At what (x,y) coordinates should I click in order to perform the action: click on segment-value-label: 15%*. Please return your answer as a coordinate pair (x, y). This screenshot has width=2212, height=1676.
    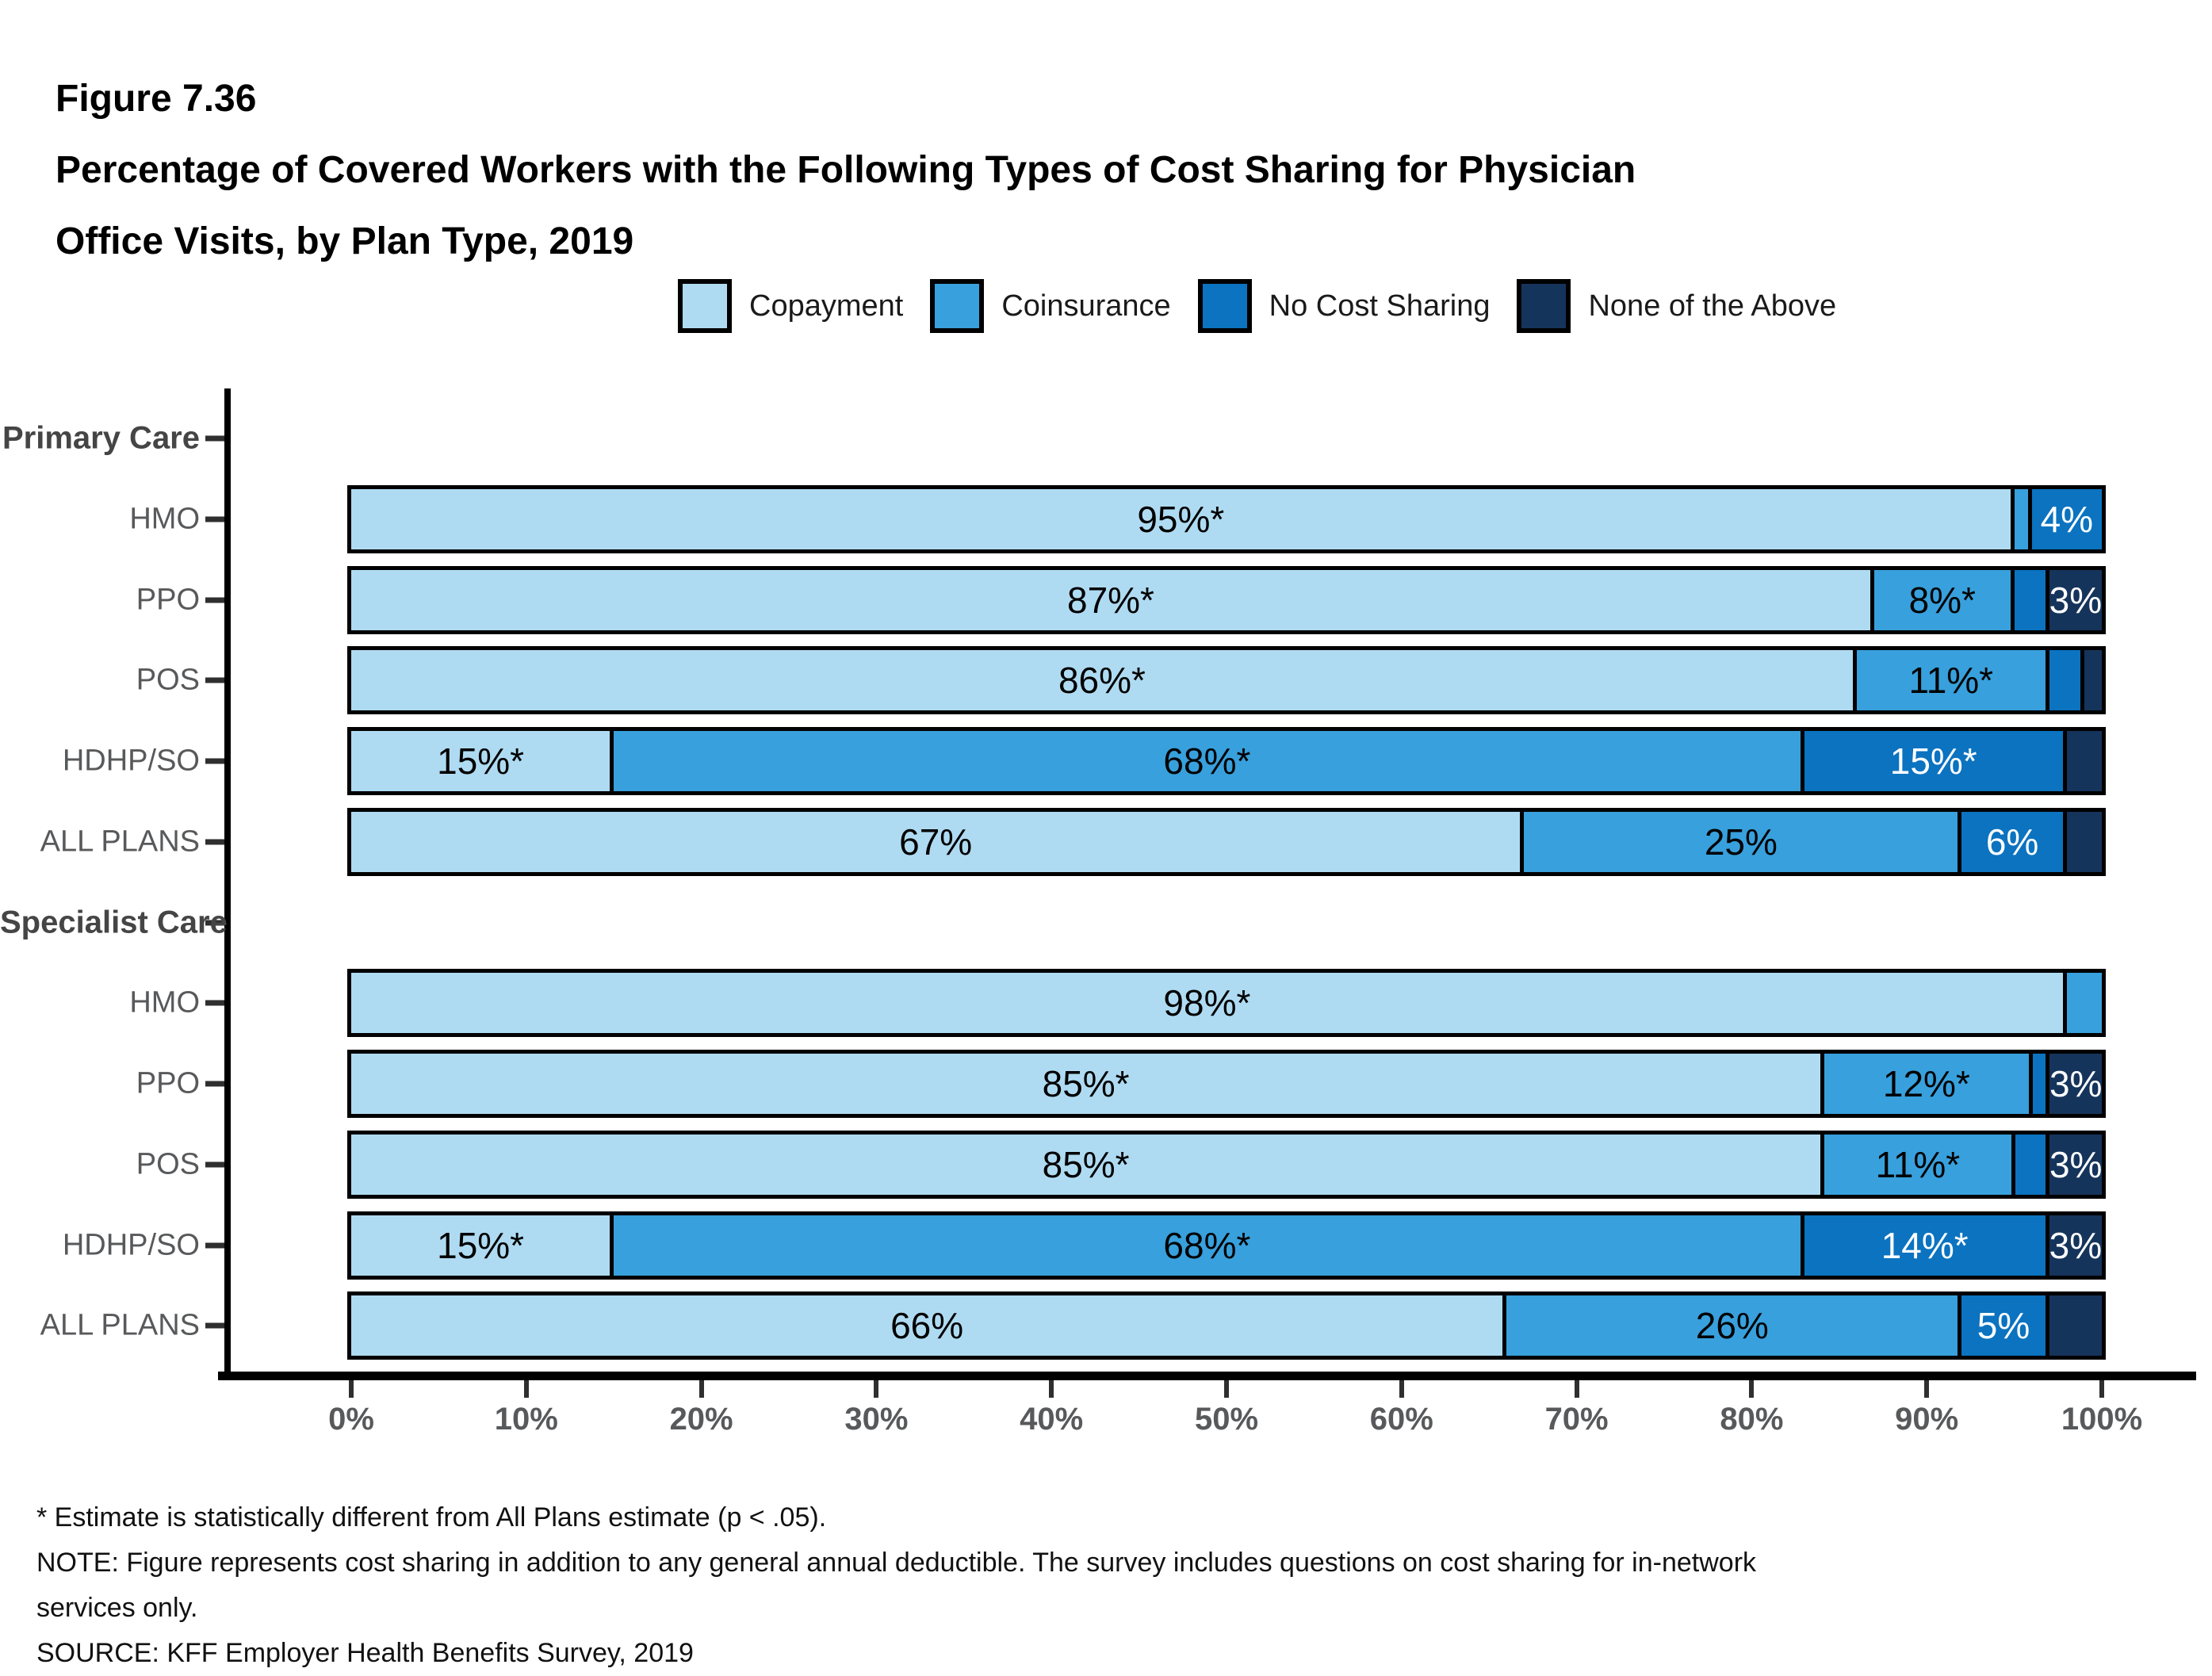
    Looking at the image, I should click on (481, 761).